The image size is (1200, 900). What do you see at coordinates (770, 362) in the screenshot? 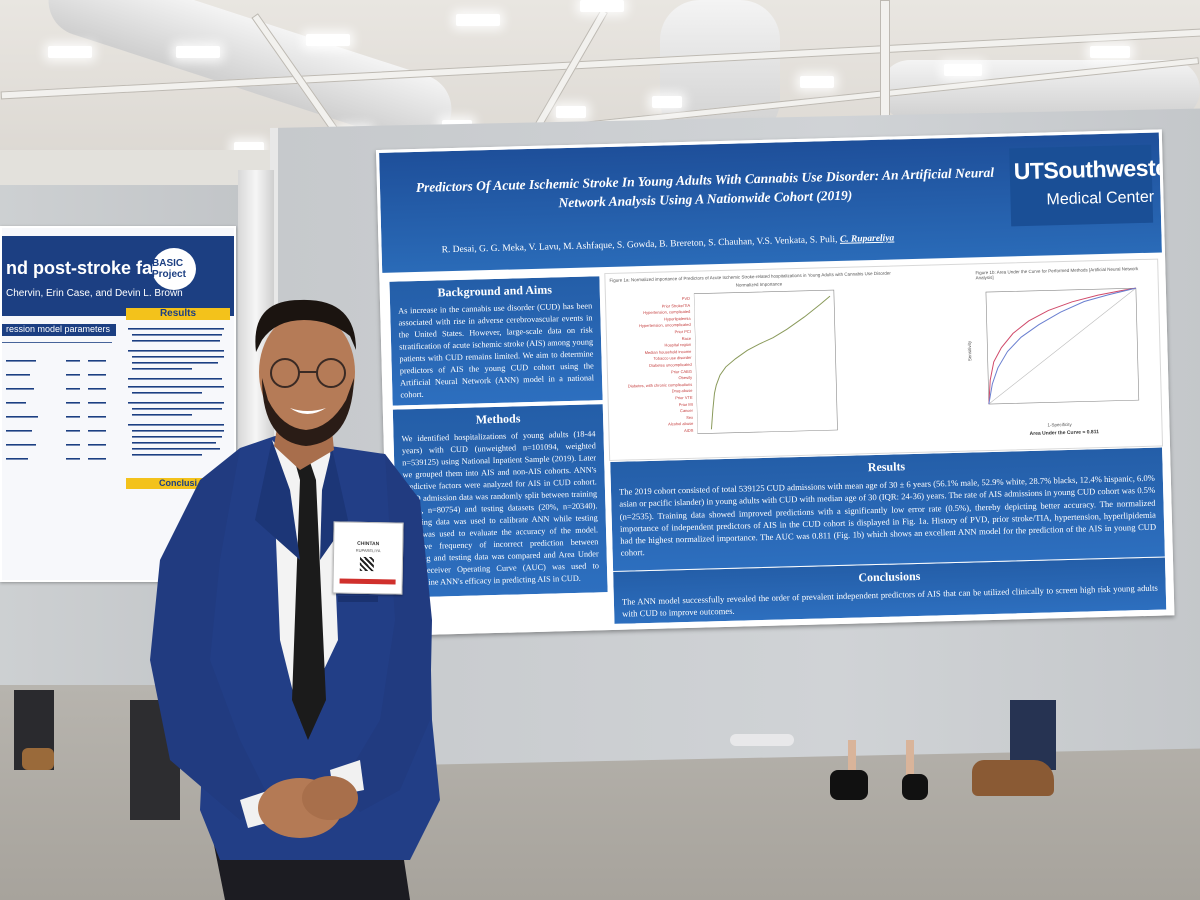
I see `fig1a-curve` at bounding box center [770, 362].